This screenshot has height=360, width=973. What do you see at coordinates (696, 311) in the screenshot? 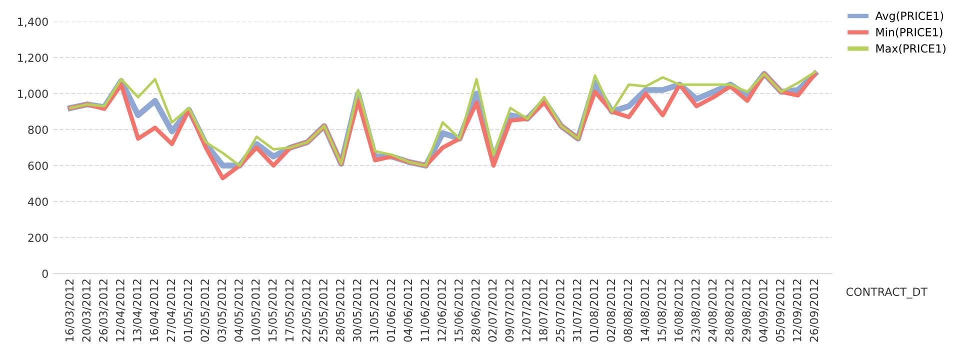
I see `x-tick-label: 23/08/2012` at bounding box center [696, 311].